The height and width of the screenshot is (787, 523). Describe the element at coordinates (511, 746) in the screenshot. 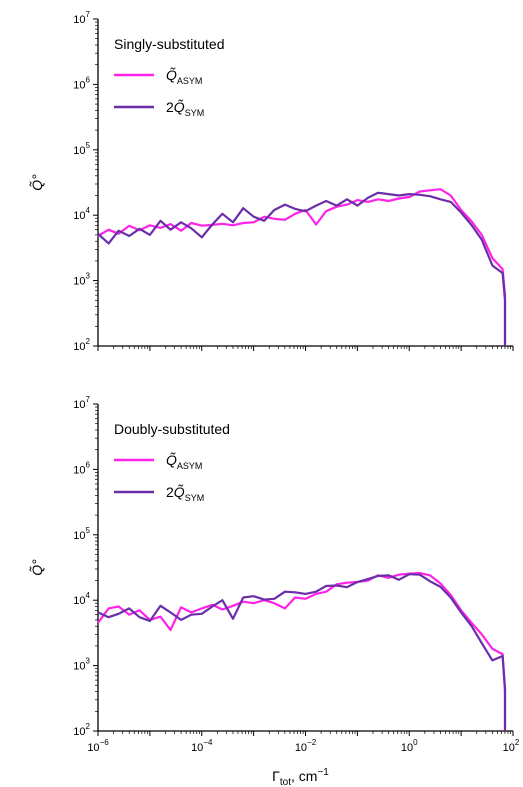

I see `x-tick-label: 10²` at that location.